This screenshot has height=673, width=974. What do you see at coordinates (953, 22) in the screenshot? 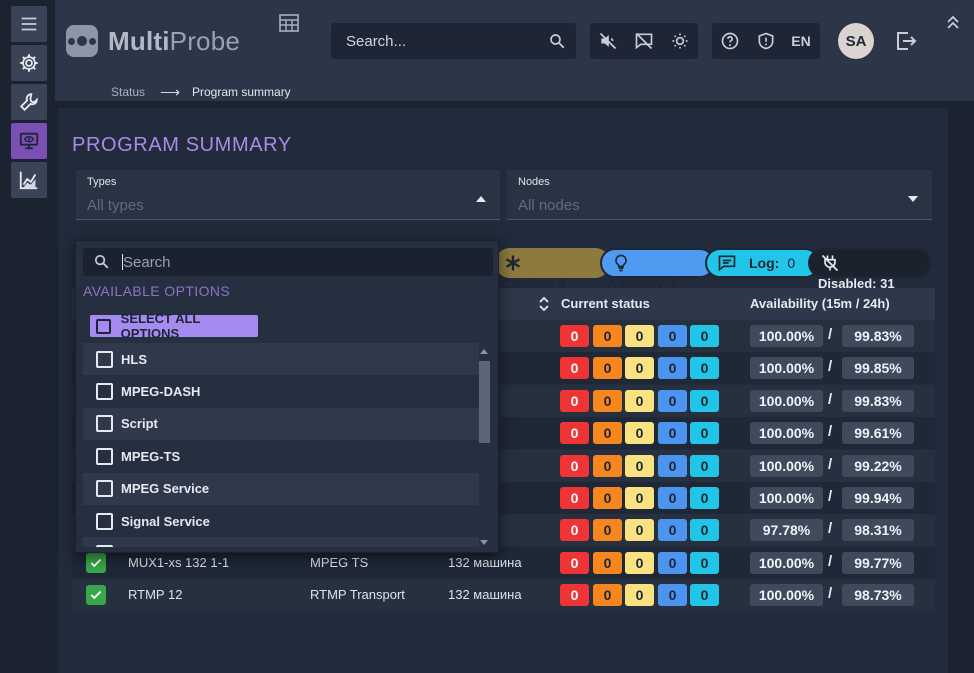
I see `chevron-double-up-icon` at bounding box center [953, 22].